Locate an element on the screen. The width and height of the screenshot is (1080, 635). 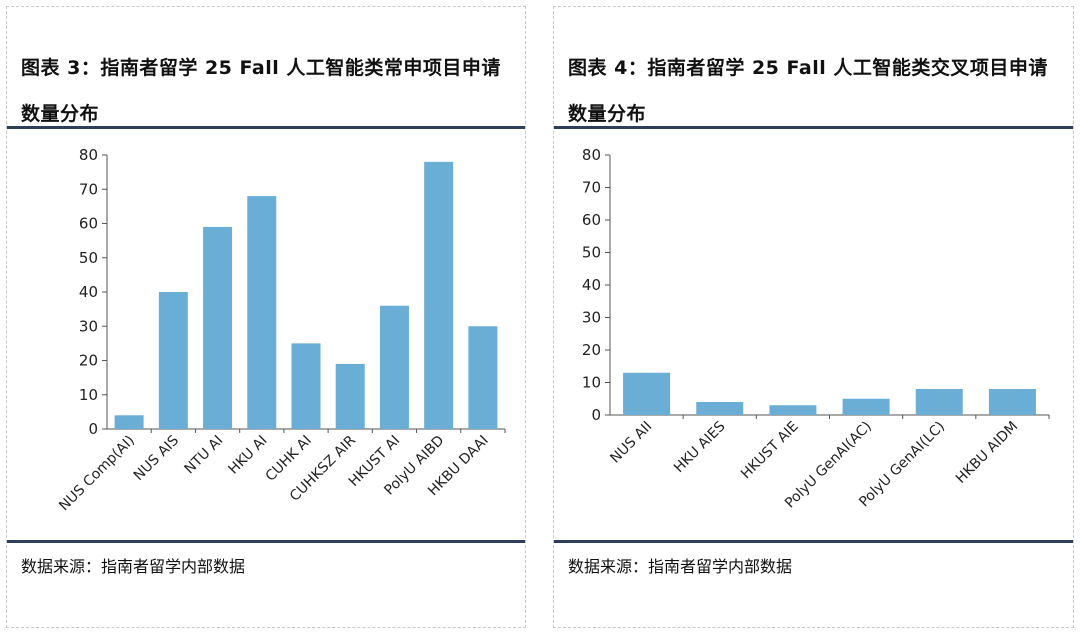
x-tick-label: NUS AIS is located at coordinates (156, 457).